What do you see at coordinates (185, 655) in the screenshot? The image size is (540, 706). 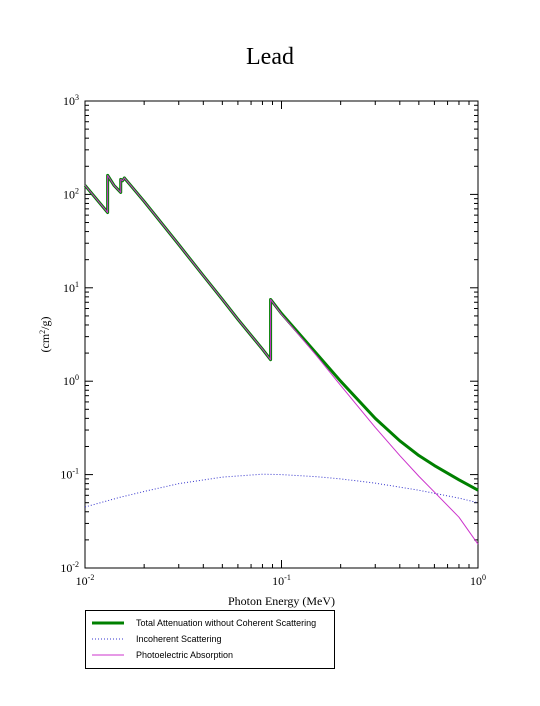 I see `legend-label-photoelectric: Photoelectric Absorption` at bounding box center [185, 655].